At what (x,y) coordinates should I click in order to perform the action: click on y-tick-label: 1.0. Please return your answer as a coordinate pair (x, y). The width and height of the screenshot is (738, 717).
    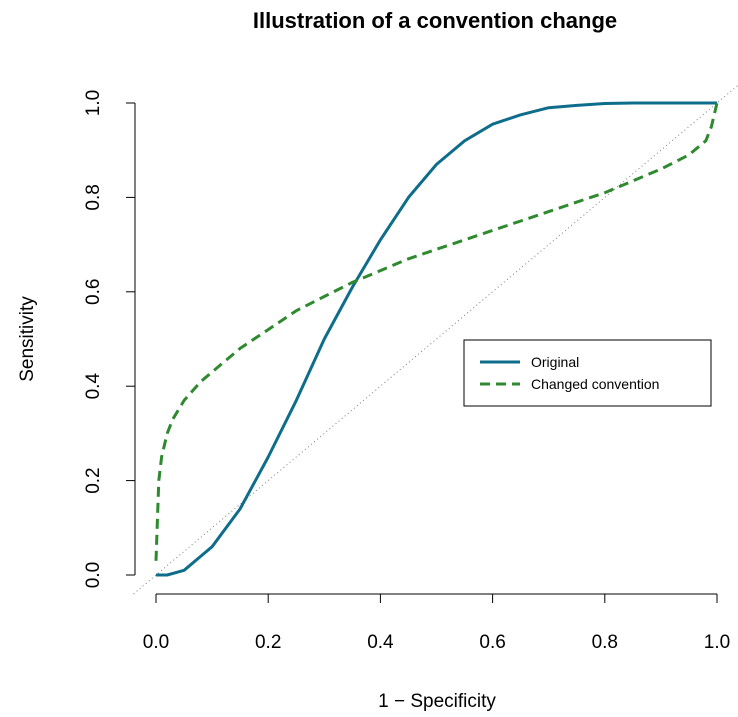
    Looking at the image, I should click on (93, 103).